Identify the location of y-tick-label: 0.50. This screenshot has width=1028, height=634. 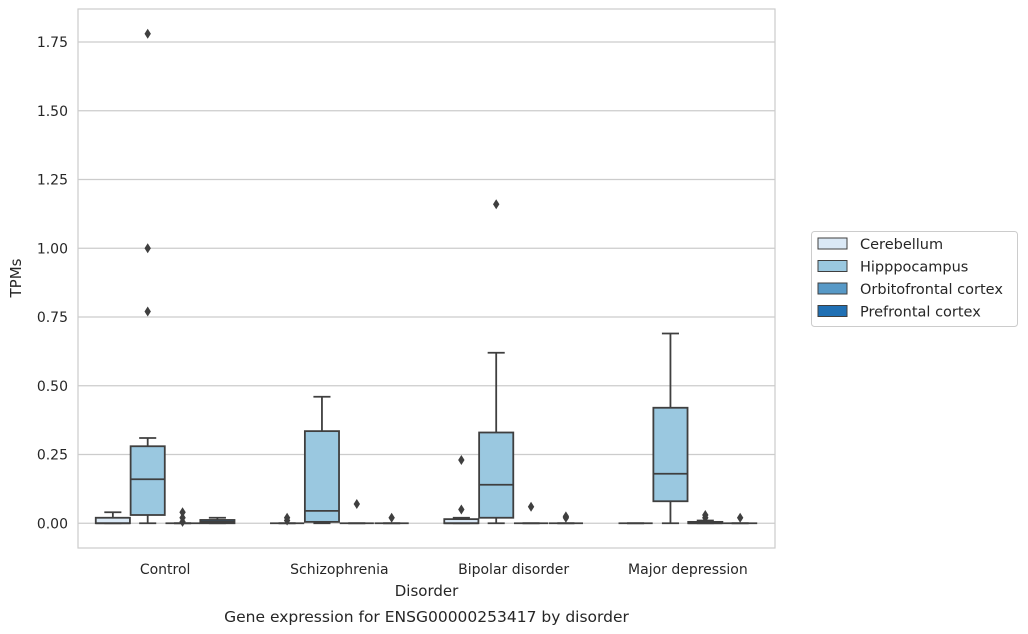
(52, 387).